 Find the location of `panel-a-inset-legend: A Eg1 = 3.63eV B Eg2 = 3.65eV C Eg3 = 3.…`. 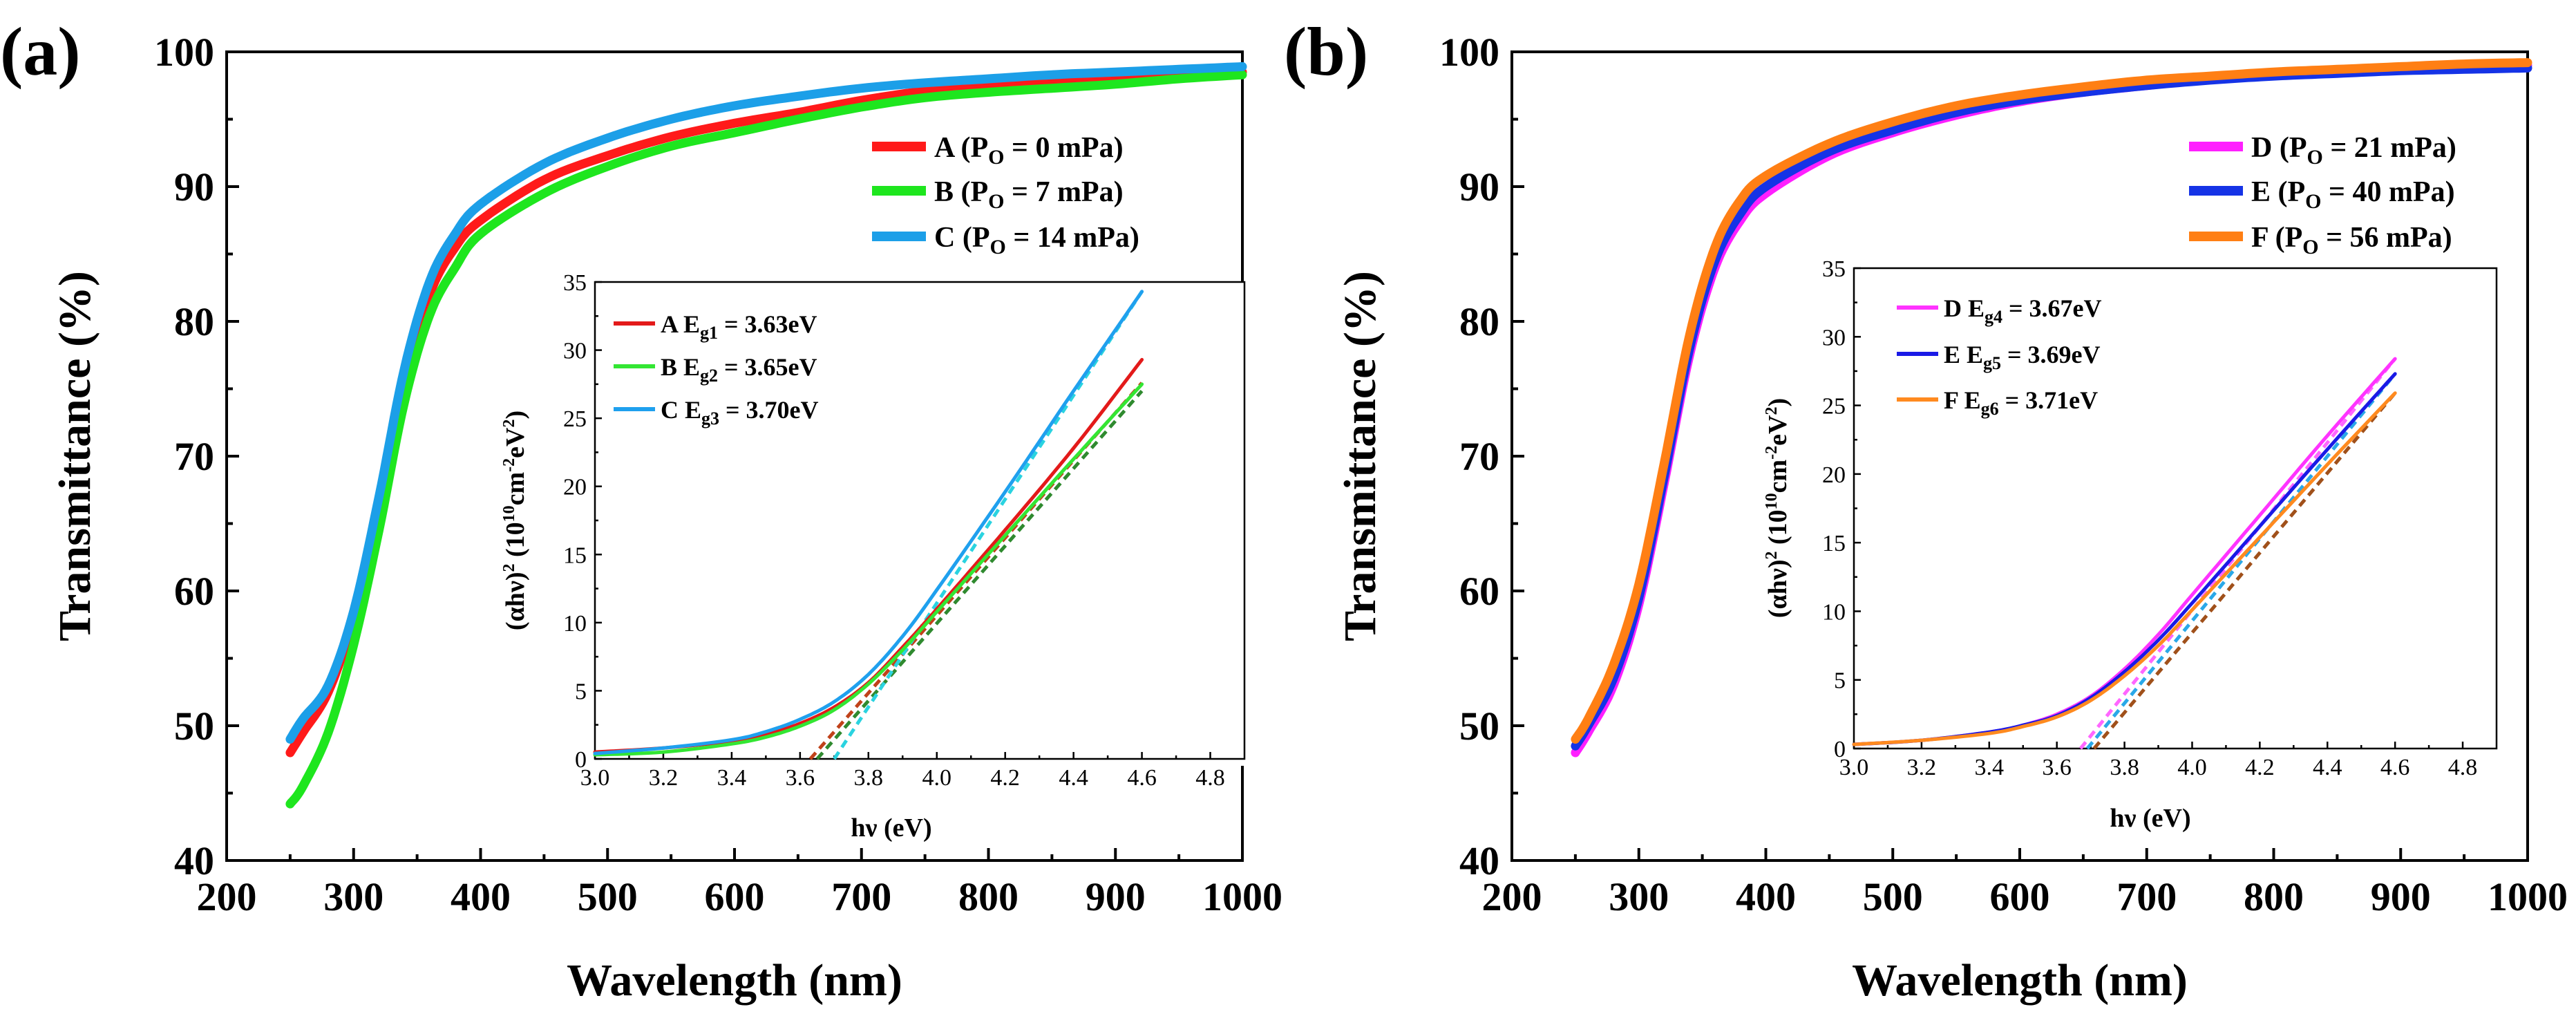

panel-a-inset-legend: A Eg1 = 3.63eV B Eg2 = 3.65eV C Eg3 = 3.… is located at coordinates (716, 370).